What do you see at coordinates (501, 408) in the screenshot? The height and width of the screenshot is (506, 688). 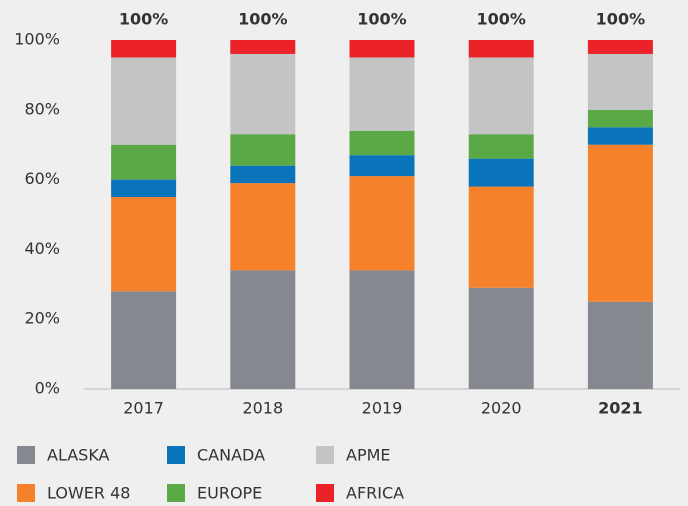 I see `x-tick-label: 2020` at bounding box center [501, 408].